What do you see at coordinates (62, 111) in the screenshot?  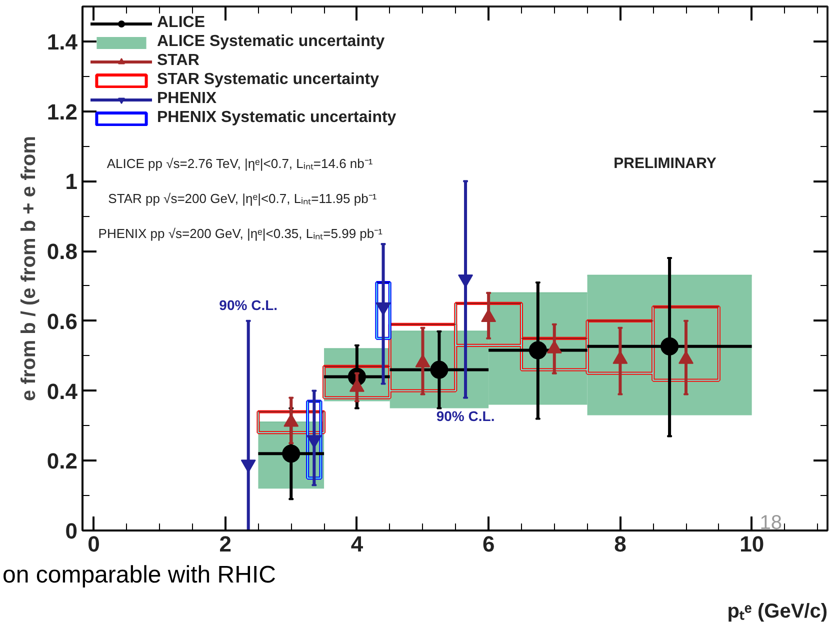 I see `y-tick-label: 1.2` at bounding box center [62, 111].